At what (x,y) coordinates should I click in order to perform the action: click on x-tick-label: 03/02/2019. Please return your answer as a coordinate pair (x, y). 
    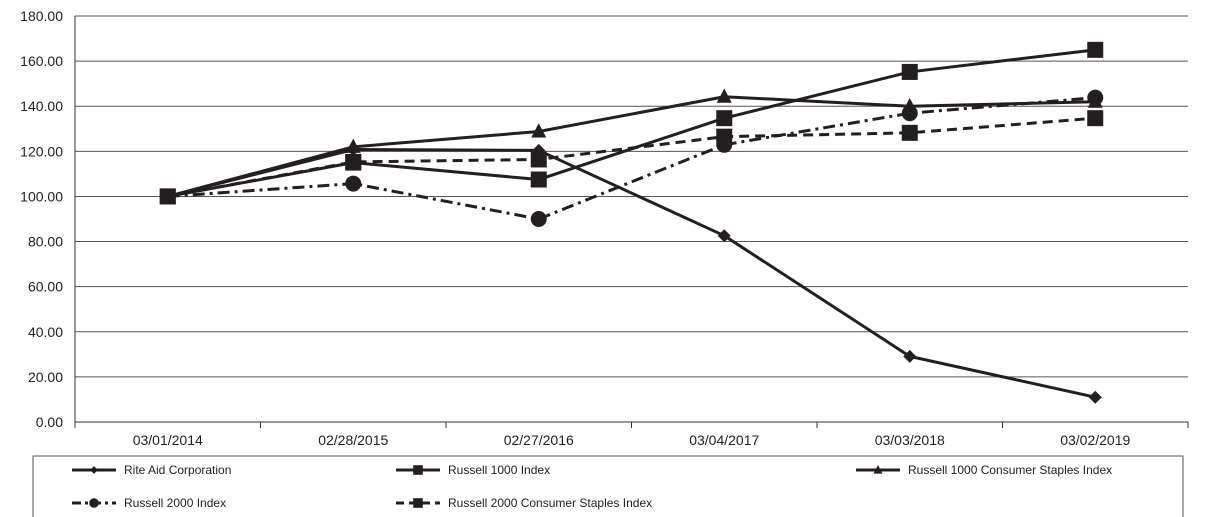
    Looking at the image, I should click on (1095, 440).